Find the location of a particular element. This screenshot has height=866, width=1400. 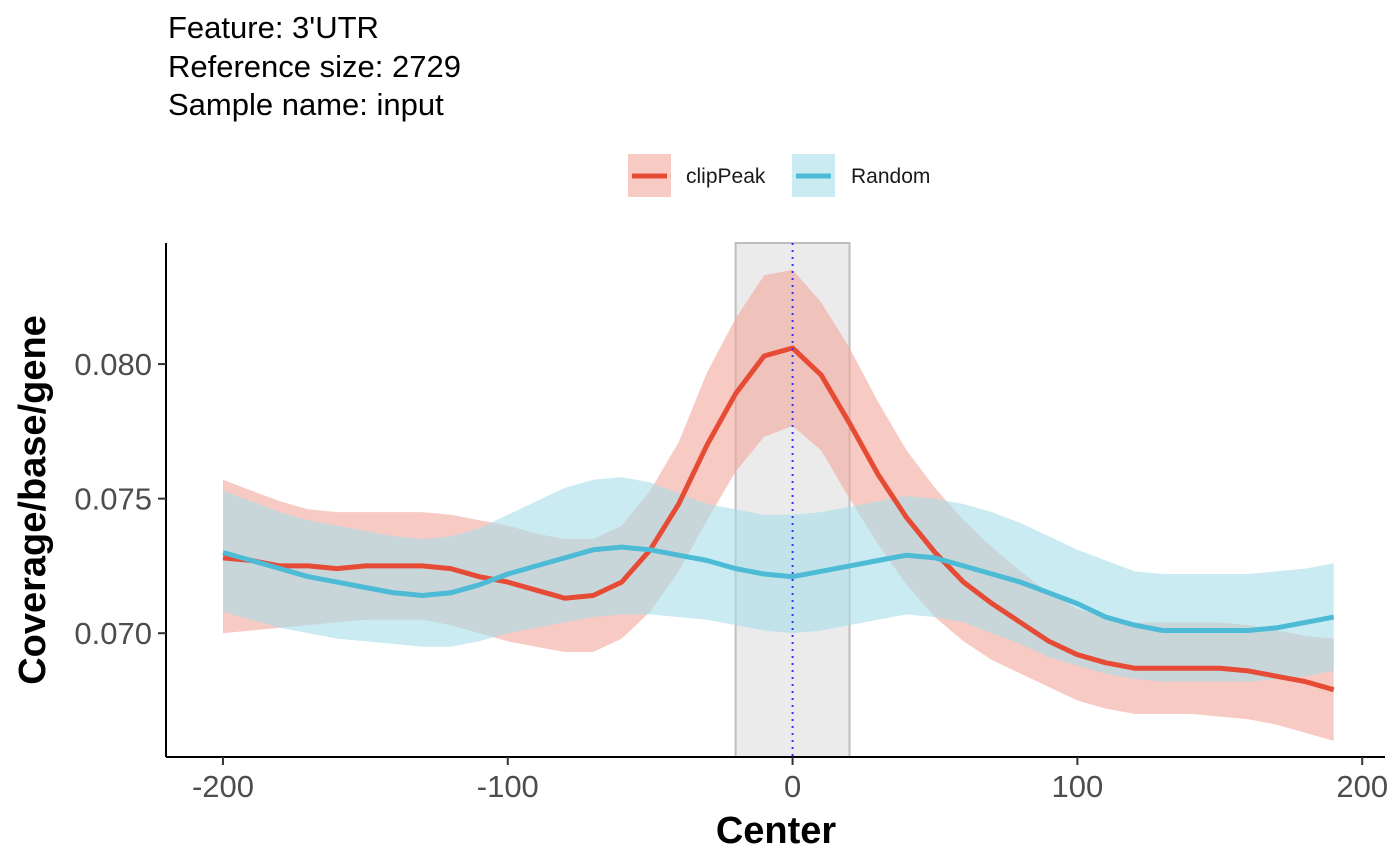

x-tick-label: 0 is located at coordinates (792, 786).